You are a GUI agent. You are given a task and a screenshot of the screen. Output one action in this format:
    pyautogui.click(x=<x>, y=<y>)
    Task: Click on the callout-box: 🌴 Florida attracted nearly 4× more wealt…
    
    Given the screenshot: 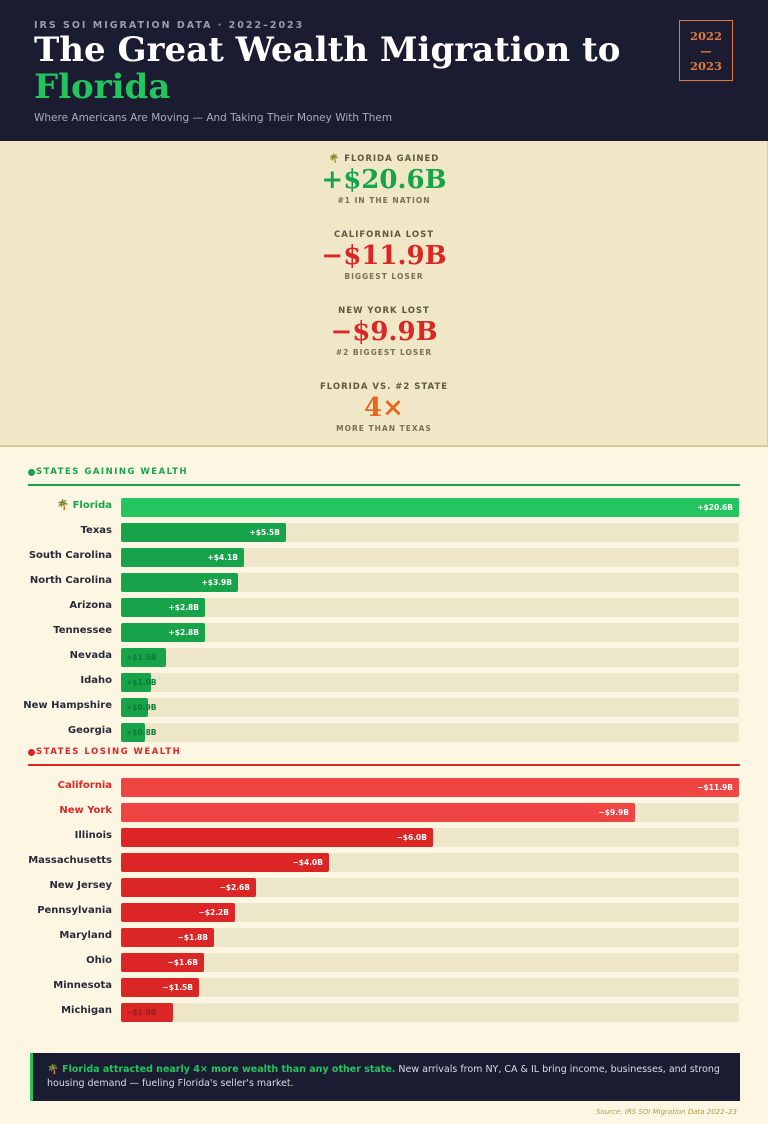 What is the action you would take?
    pyautogui.click(x=385, y=1077)
    